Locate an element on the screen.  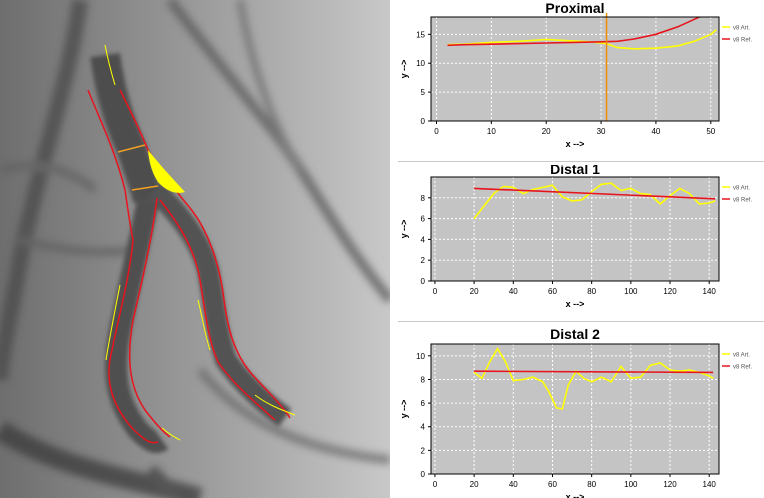
chart-title: Proximal is located at coordinates (574, 8).